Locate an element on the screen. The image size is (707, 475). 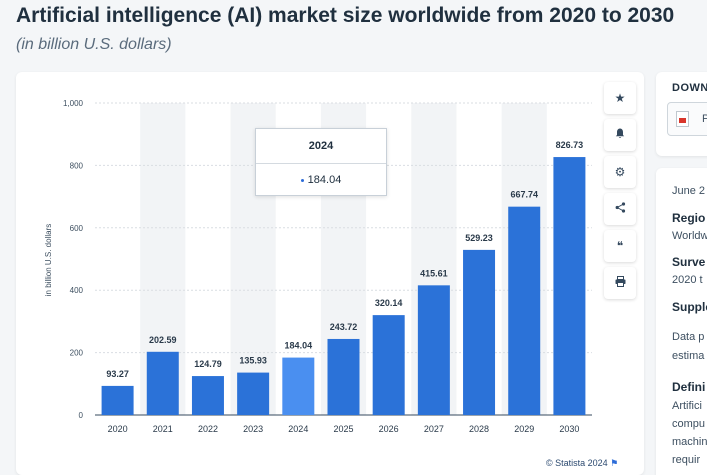
value-label: 135.93 is located at coordinates (253, 361).